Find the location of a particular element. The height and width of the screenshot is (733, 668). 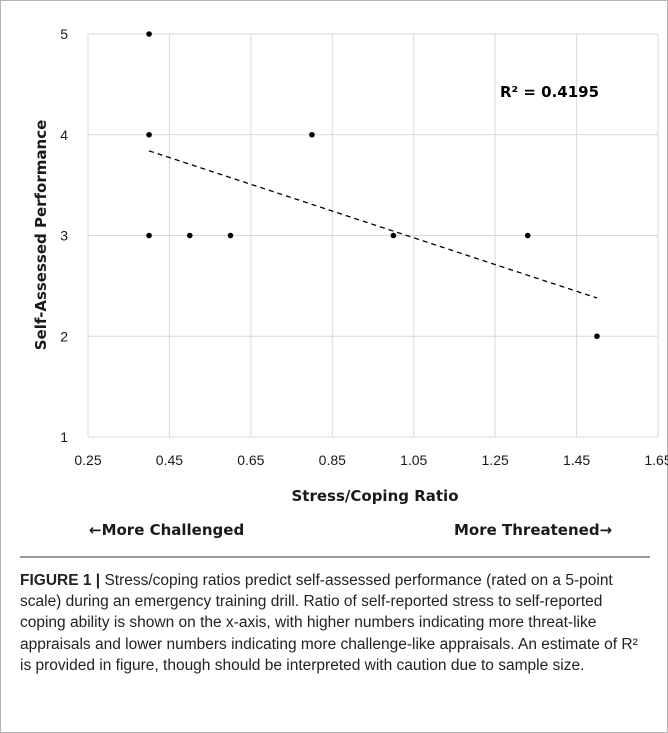

x-tick-label: 1.05 is located at coordinates (413, 460).